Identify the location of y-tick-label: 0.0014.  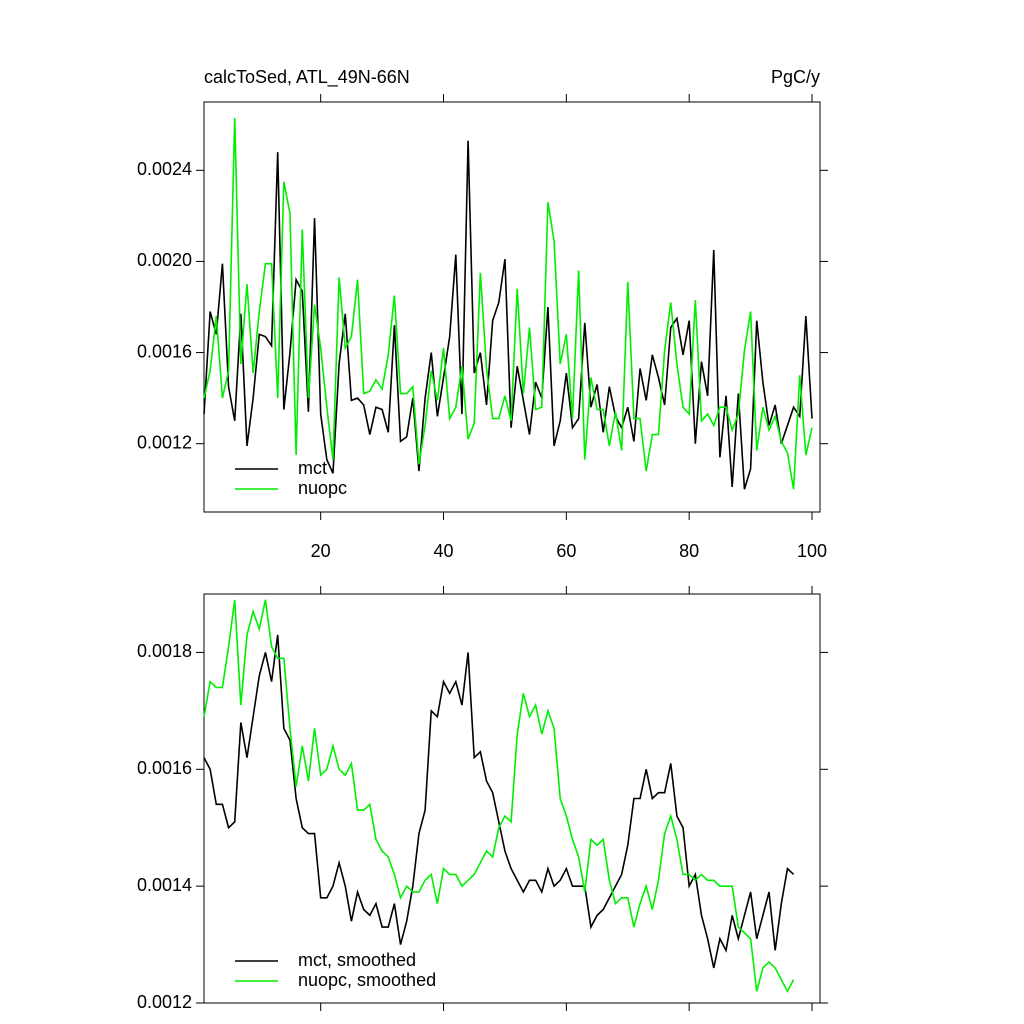
(164, 885).